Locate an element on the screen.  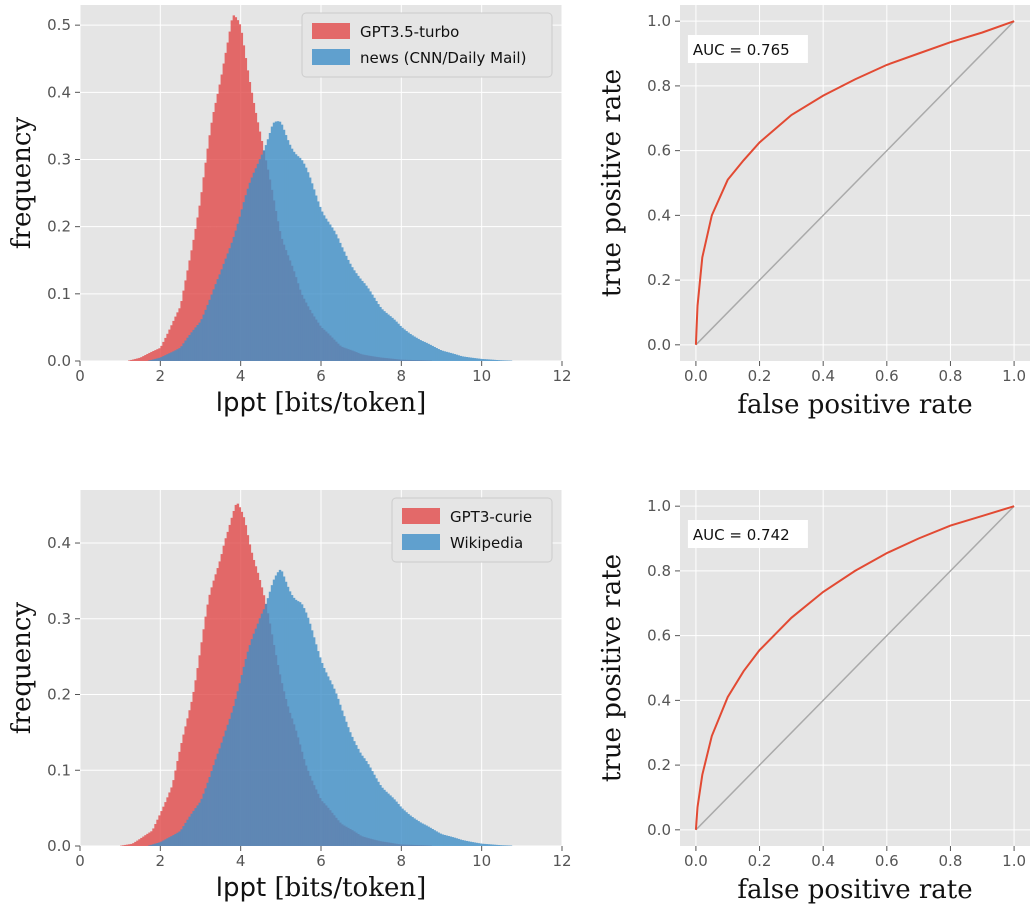
x-tick-label: 0.6 is located at coordinates (887, 861).